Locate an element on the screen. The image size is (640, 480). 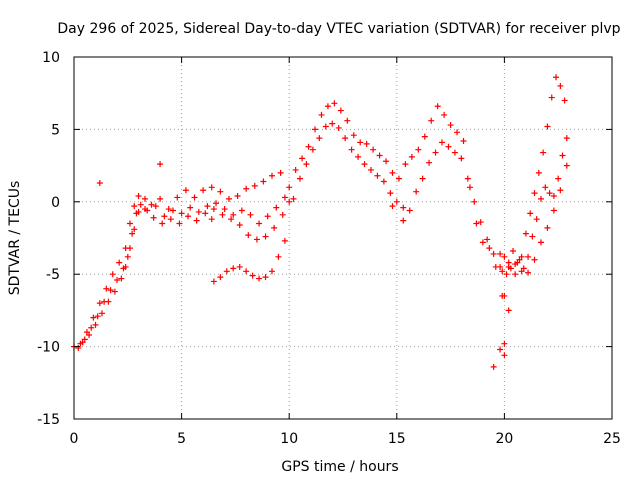
x-axis-label: GPS time / hours is located at coordinates (339, 467).